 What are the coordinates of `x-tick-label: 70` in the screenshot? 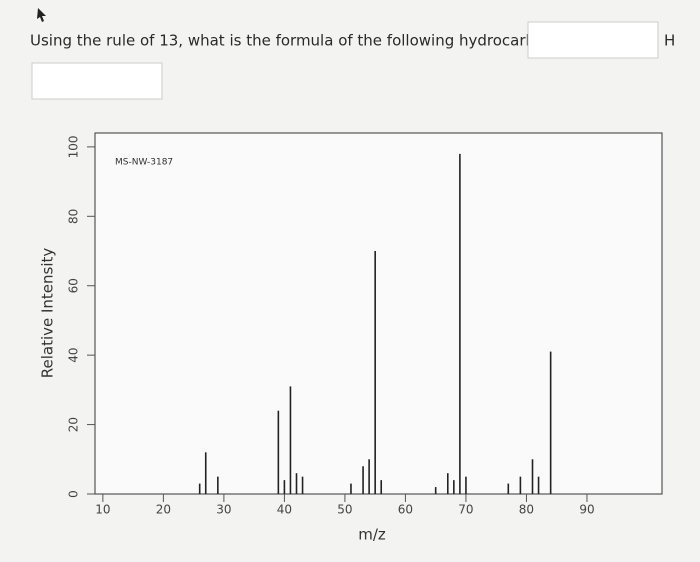 It's located at (465, 510).